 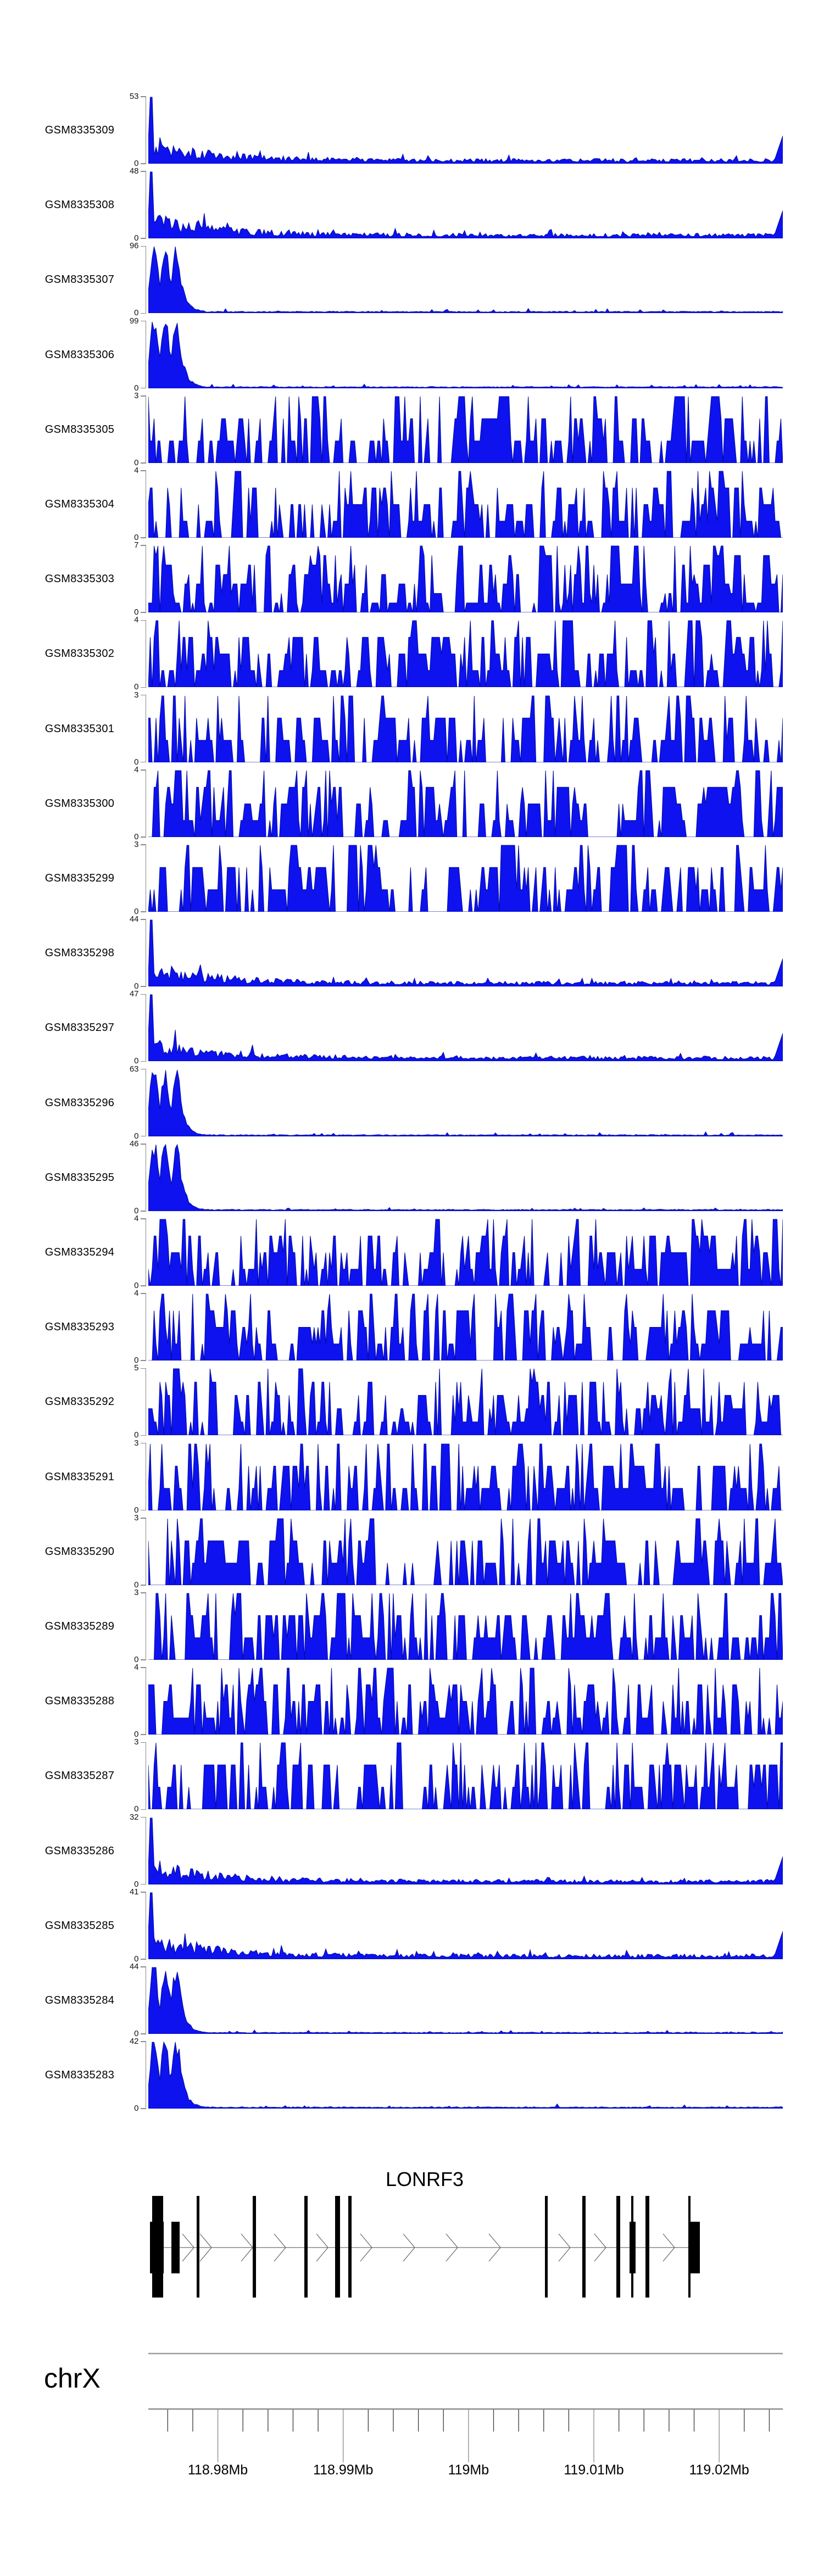 What do you see at coordinates (136, 545) in the screenshot?
I see `y-axis-max-label: 7` at bounding box center [136, 545].